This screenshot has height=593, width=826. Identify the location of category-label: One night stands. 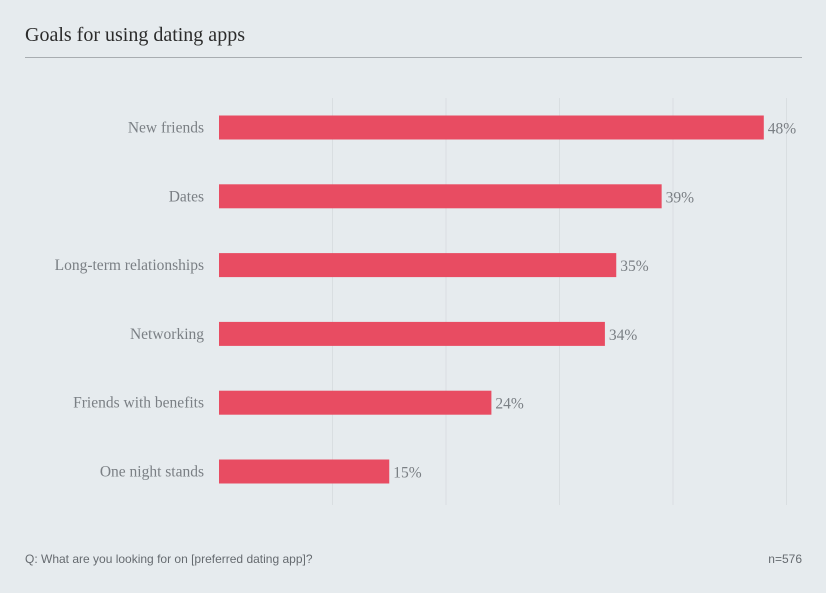
(152, 472).